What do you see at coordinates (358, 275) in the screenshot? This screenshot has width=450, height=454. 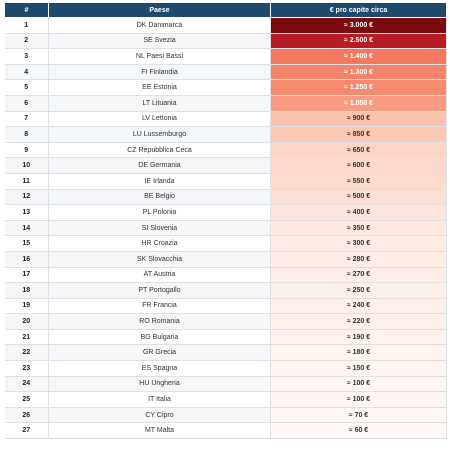 I see `value-cell: ≈ 270 €` at bounding box center [358, 275].